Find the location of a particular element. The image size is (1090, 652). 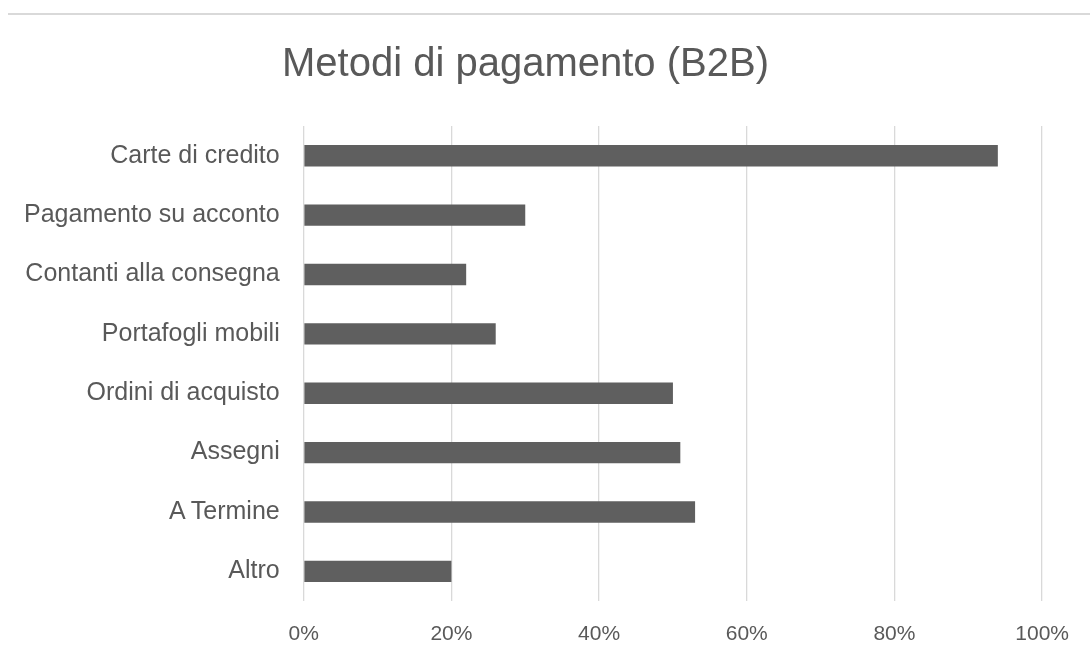

x-tick-label: 40% is located at coordinates (599, 633).